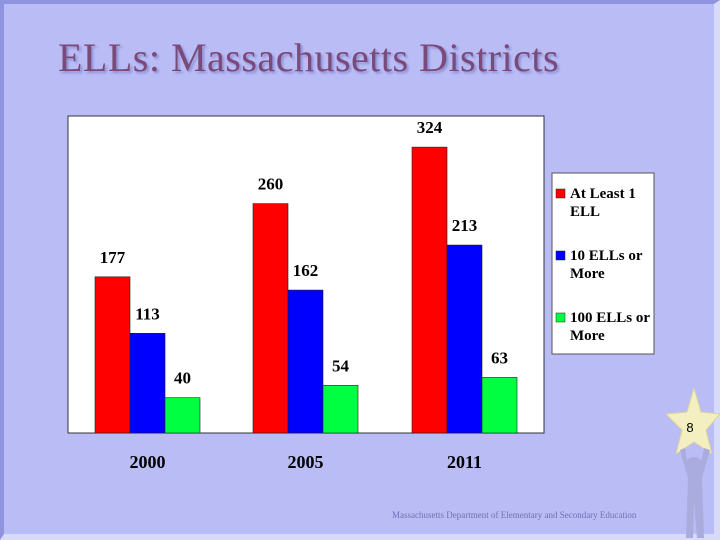 This screenshot has height=540, width=720. What do you see at coordinates (270, 318) in the screenshot?
I see `bar-at-least-1-ell-2005` at bounding box center [270, 318].